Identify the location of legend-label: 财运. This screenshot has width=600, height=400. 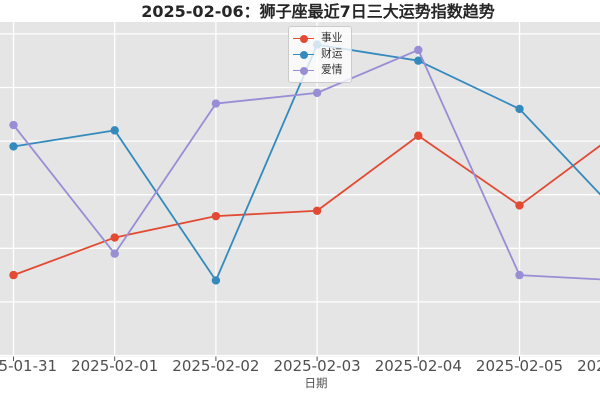
(332, 54).